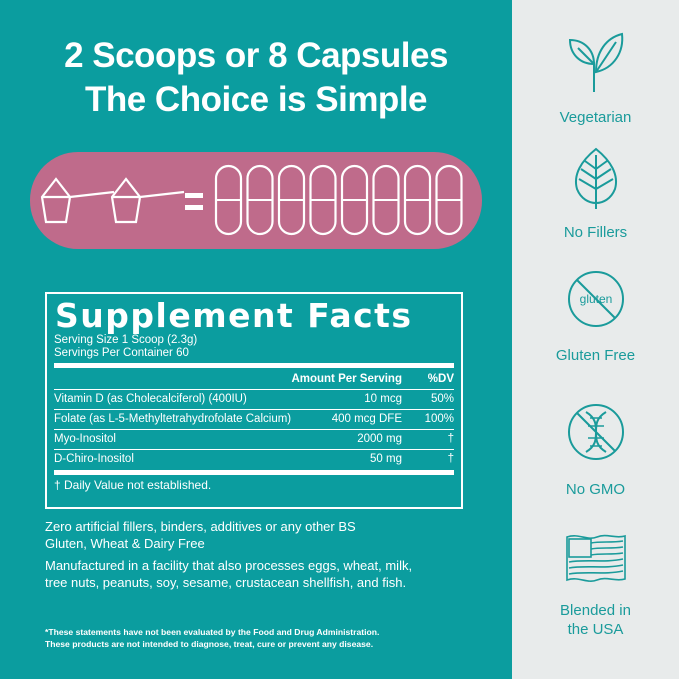 The image size is (679, 679). I want to click on headline-line1: 2 Scoops or 8 Capsules, so click(256, 55).